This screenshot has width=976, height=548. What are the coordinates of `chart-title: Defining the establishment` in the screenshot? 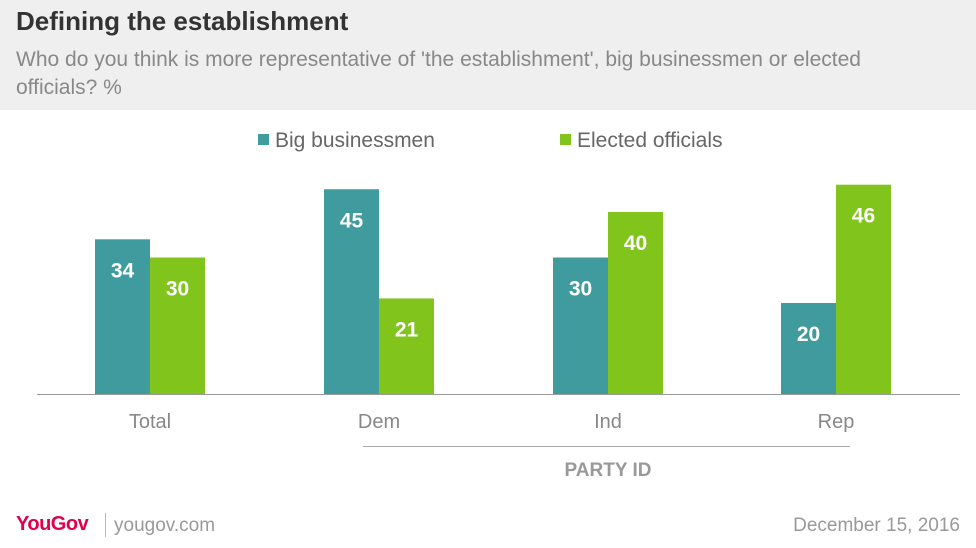 It's located at (182, 21).